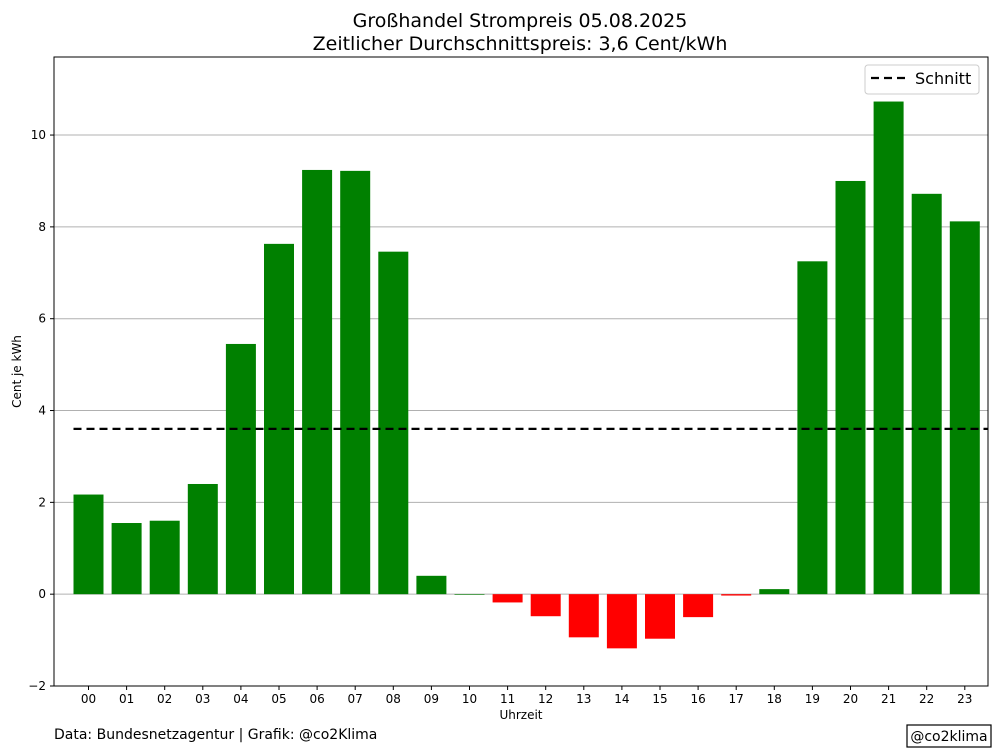  I want to click on x-tick-label: 09, so click(431, 699).